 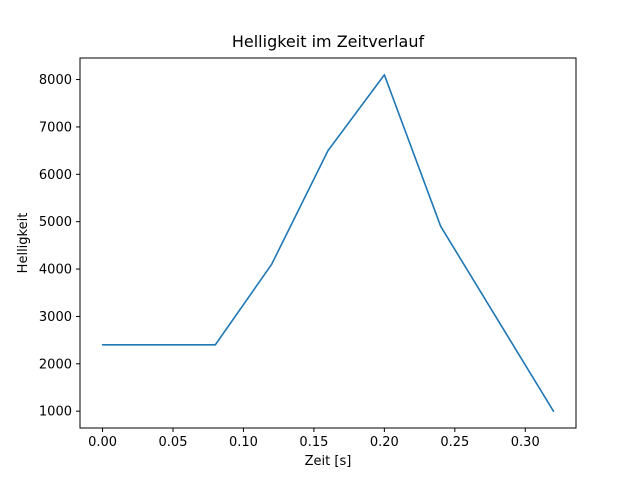 I want to click on x-tick-label: 0.05, so click(x=173, y=442).